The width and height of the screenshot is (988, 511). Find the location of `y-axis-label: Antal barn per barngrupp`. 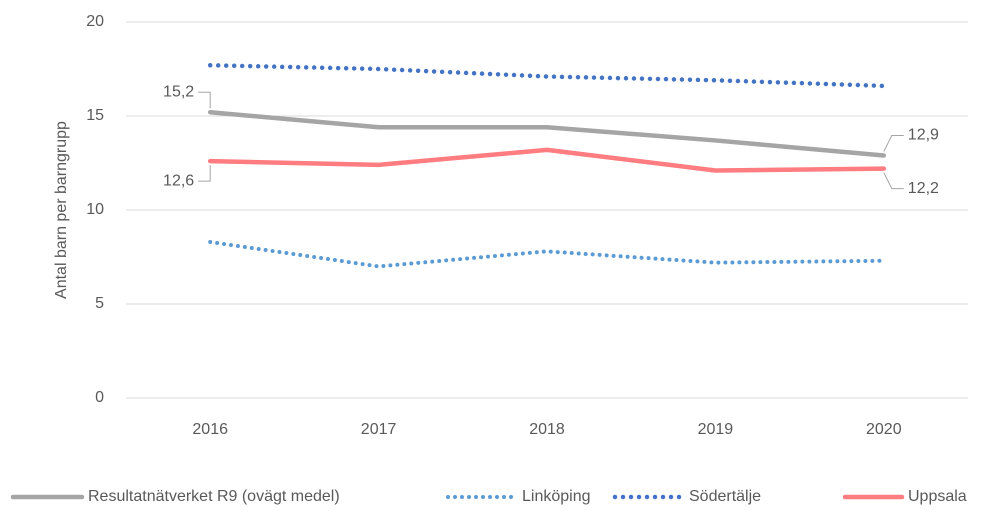

y-axis-label: Antal barn per barngrupp is located at coordinates (61, 210).